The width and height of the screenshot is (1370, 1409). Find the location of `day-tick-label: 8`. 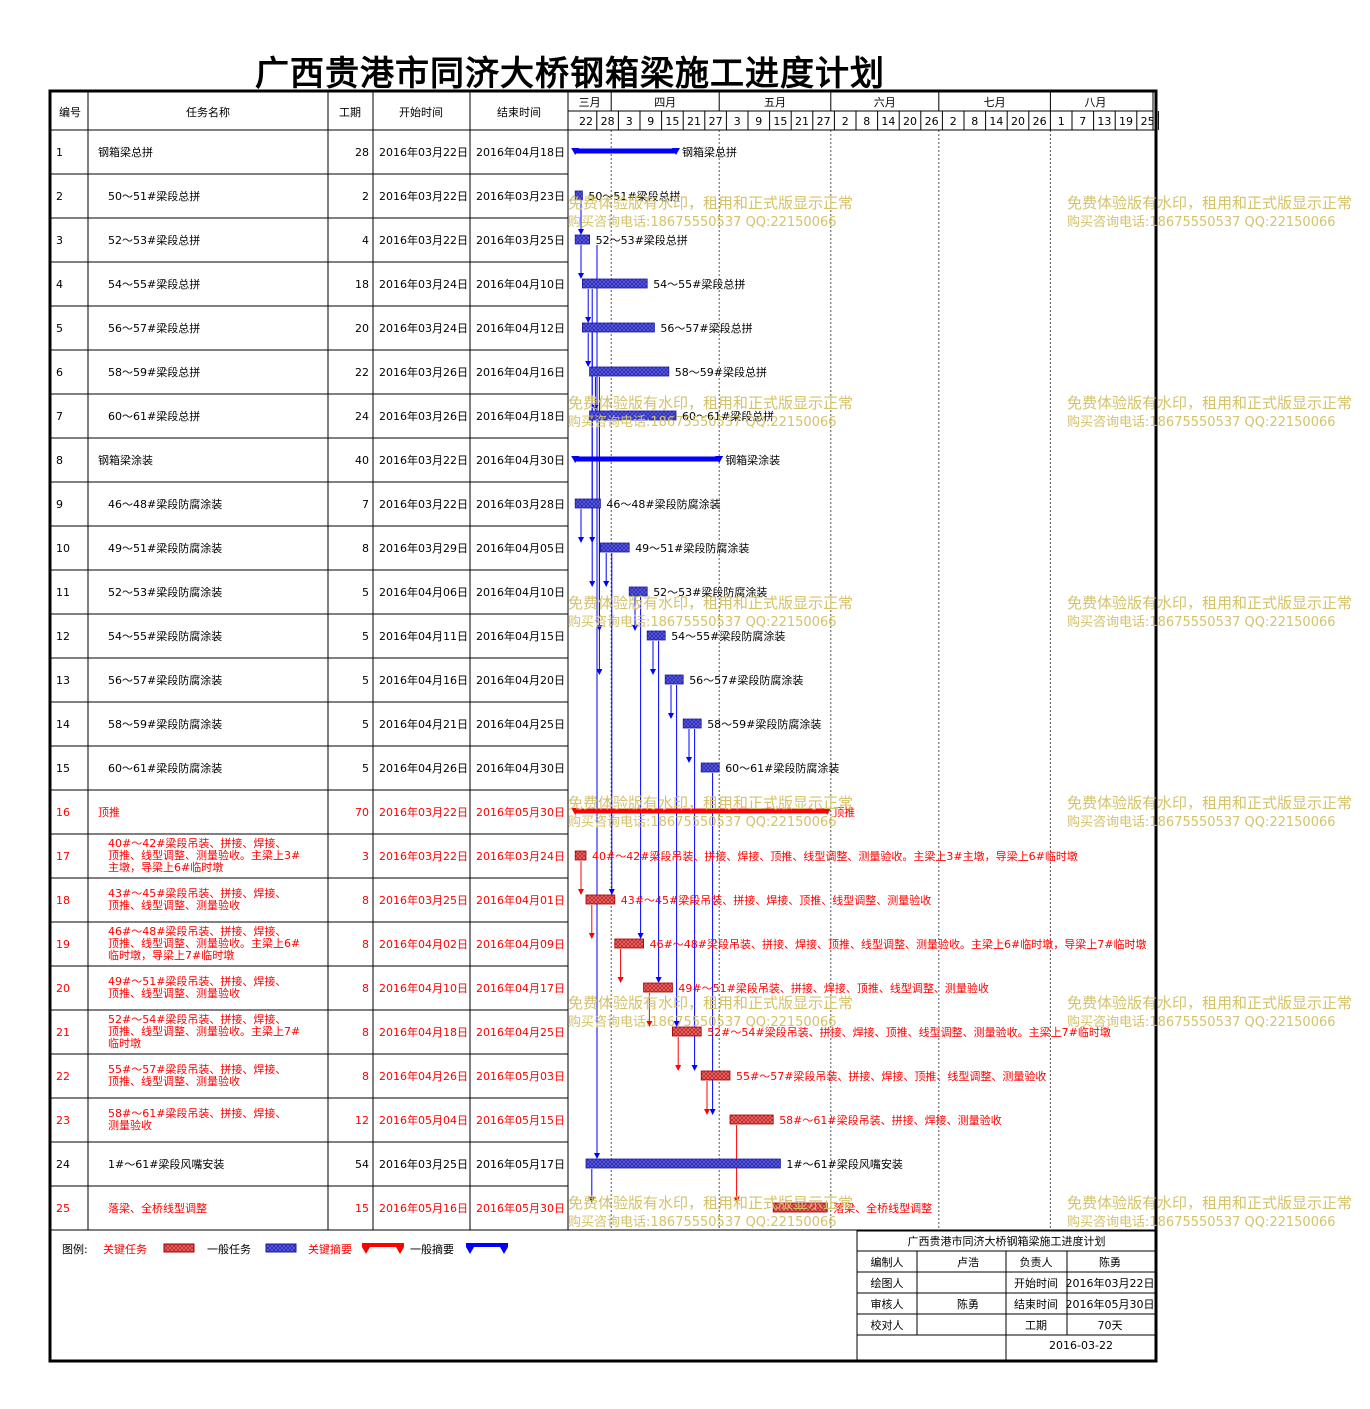

day-tick-label: 8 is located at coordinates (974, 121).